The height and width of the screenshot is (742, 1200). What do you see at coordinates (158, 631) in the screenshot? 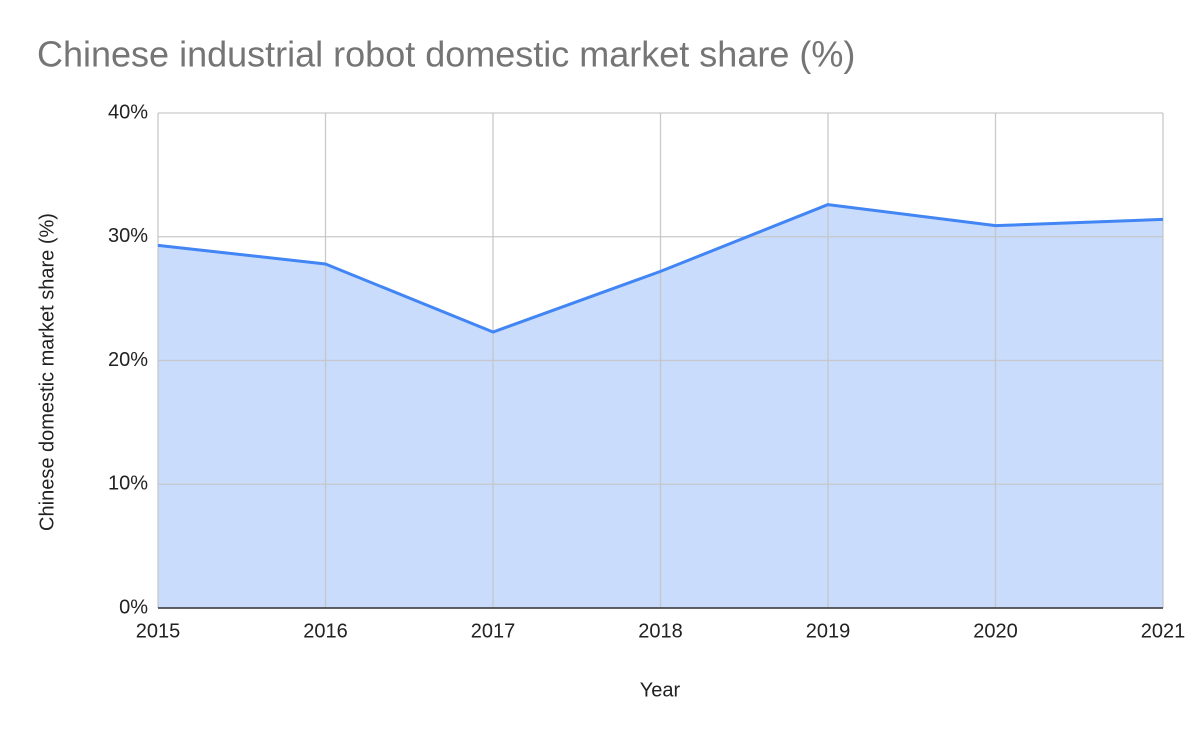
I see `x-tick-label: 2015` at bounding box center [158, 631].